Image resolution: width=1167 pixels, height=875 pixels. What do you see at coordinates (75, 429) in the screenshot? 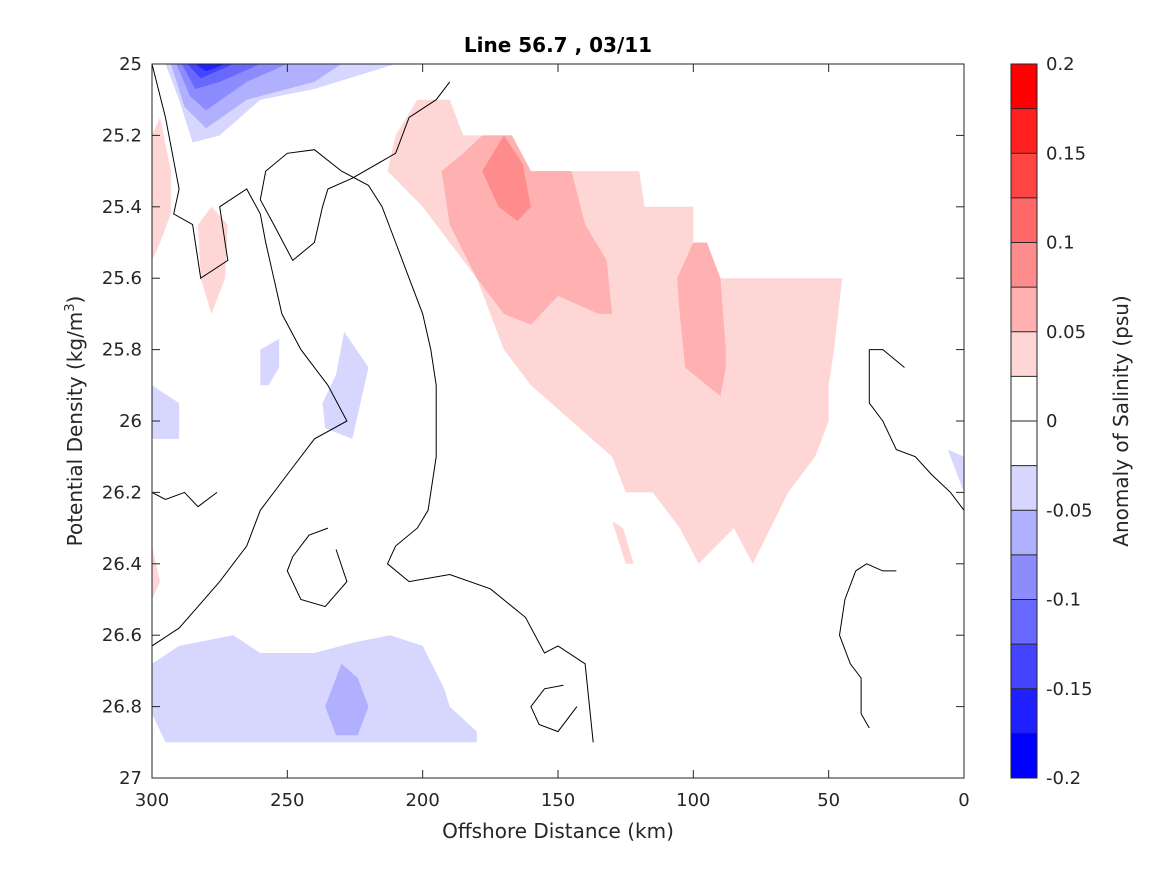
I see `y-axis-label-main: Potential Density (kg/m` at bounding box center [75, 429].